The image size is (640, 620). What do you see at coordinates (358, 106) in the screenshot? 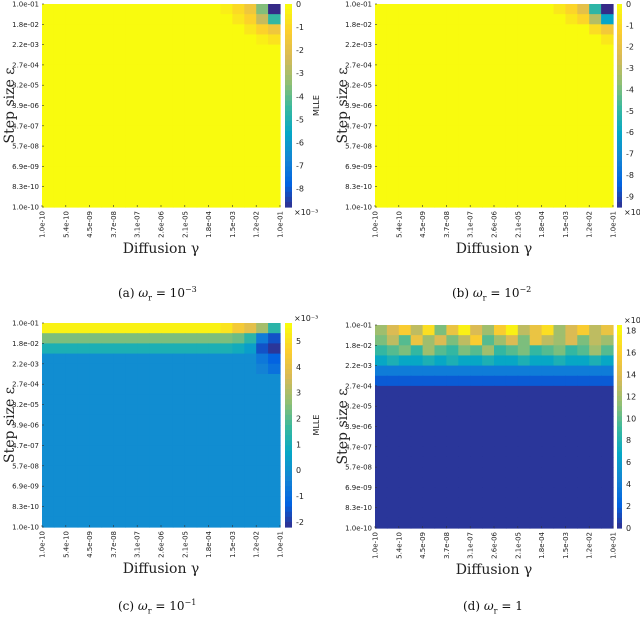
I see `y-tick-label: 3.9e-06` at bounding box center [358, 106].